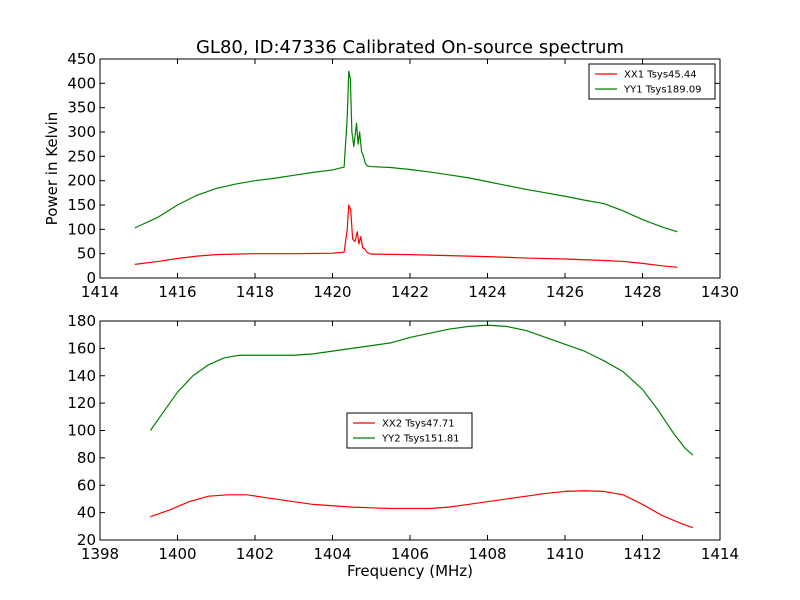 This screenshot has width=800, height=600. Describe the element at coordinates (81, 376) in the screenshot. I see `y-tick-label: 140` at that location.